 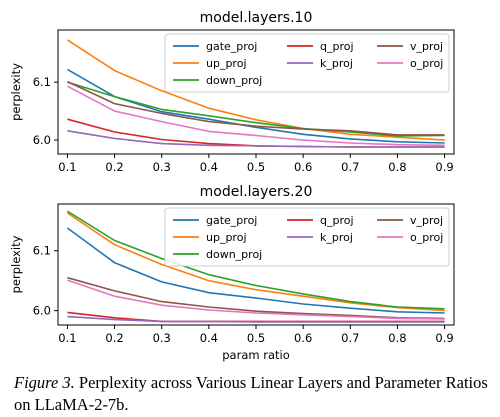 I want to click on x-axis-label: param ratio, so click(x=256, y=355).